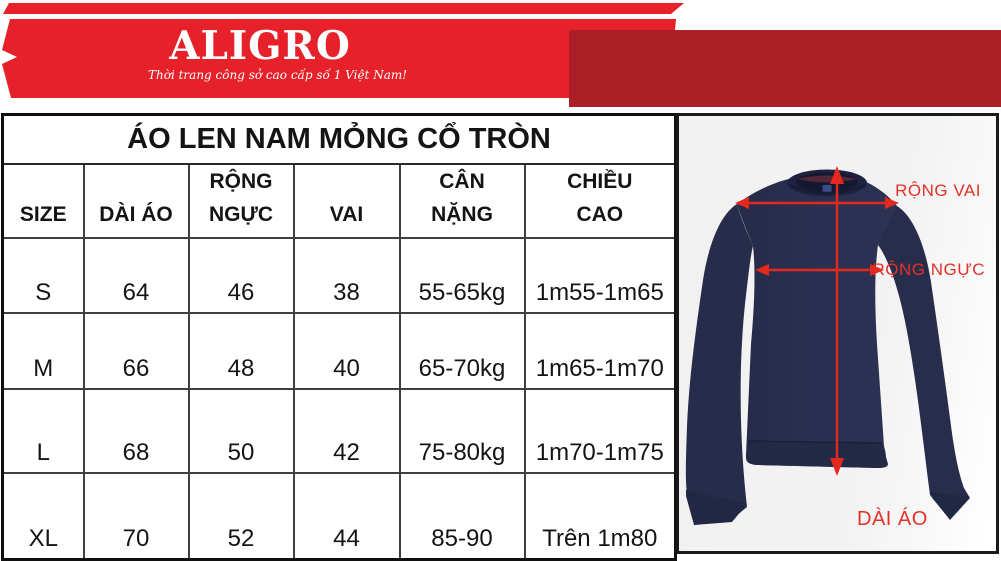 This screenshot has height=561, width=1001. I want to click on cell-chieu-cao: 1m65-1m70, so click(600, 350).